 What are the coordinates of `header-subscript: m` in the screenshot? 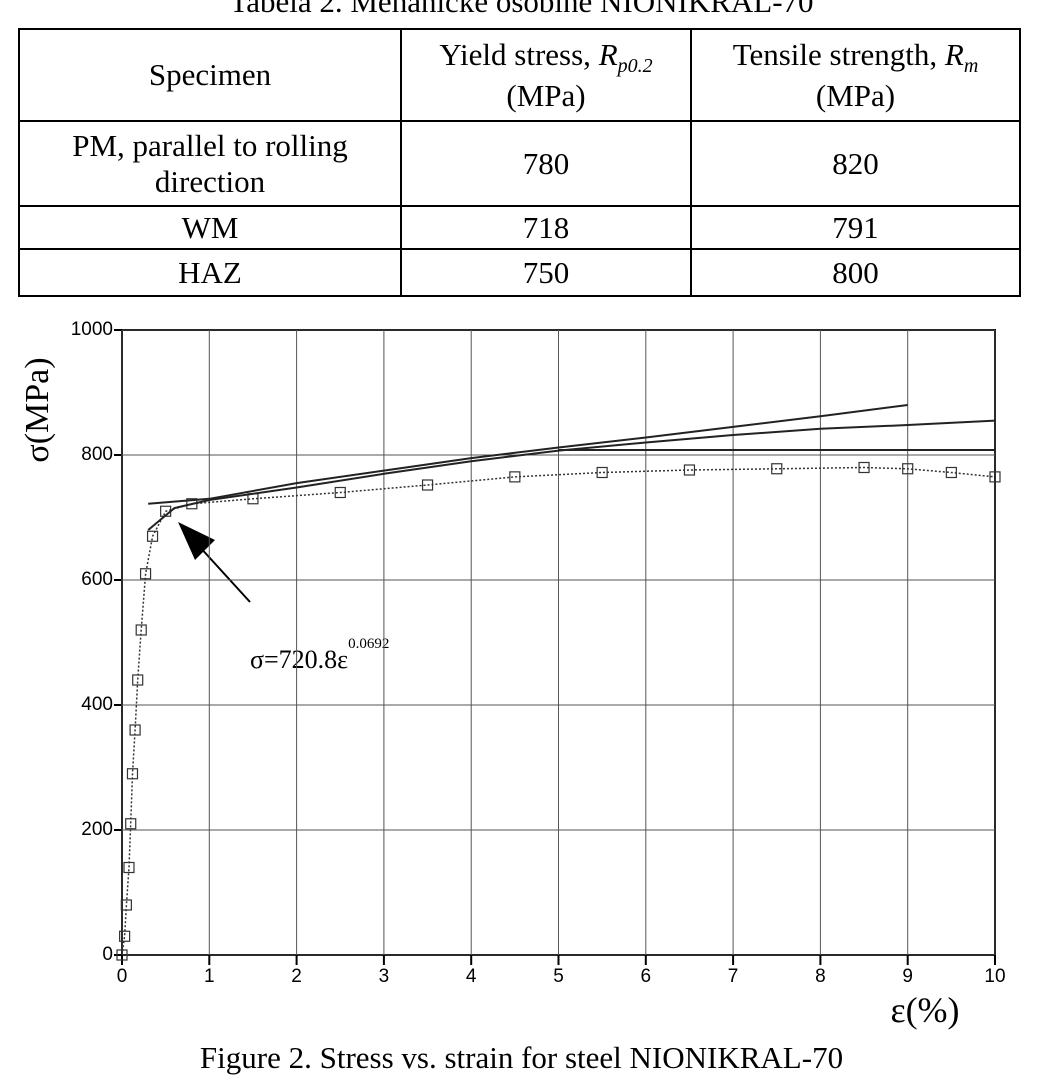 It's located at (971, 65).